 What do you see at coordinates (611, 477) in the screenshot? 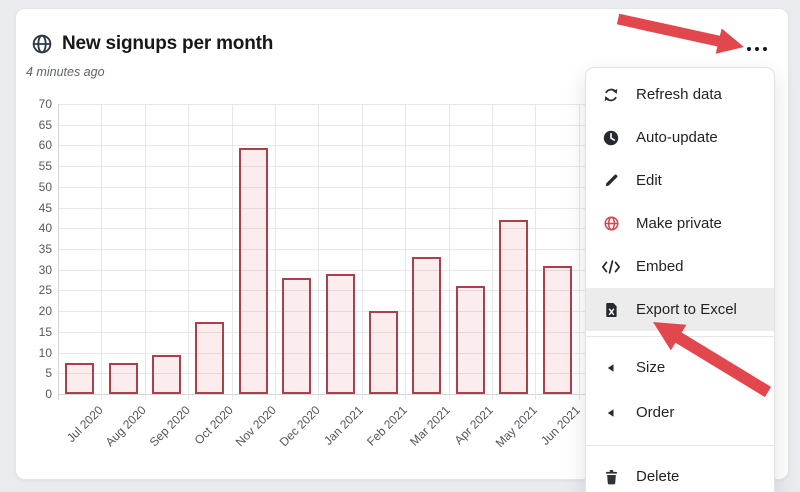
I see `trash-icon` at bounding box center [611, 477].